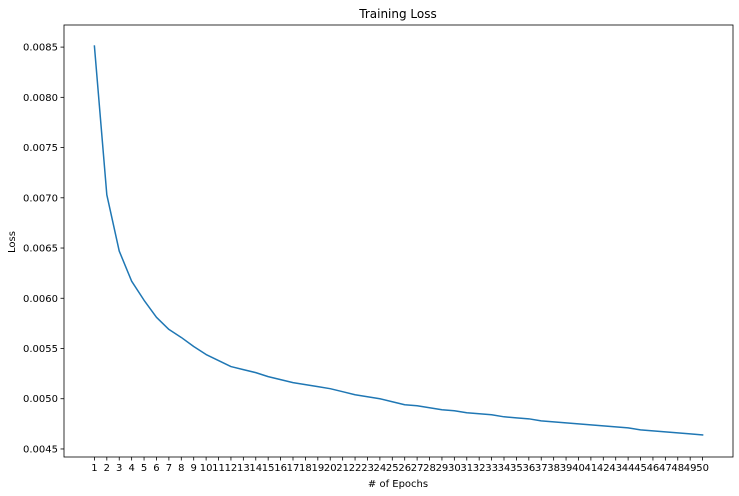 The image size is (739, 496). Describe the element at coordinates (342, 468) in the screenshot. I see `x-tick-label: 21` at that location.